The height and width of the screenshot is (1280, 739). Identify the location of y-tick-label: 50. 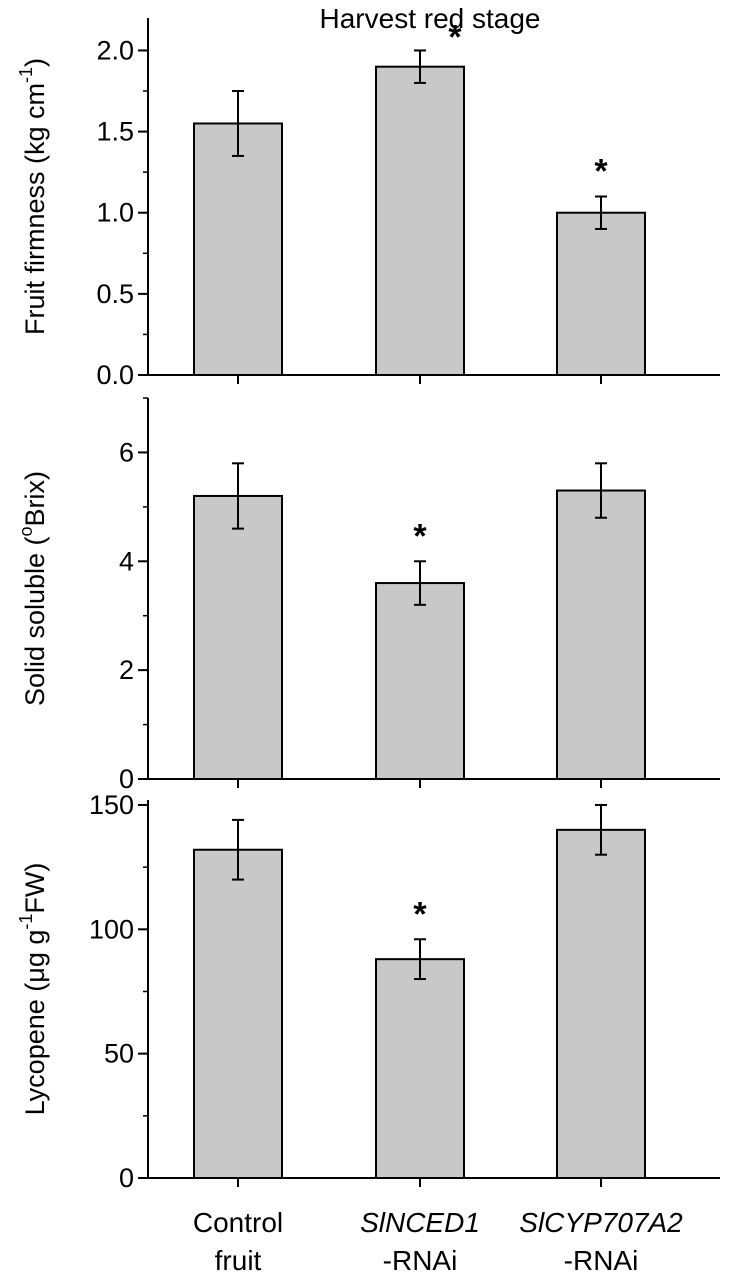
(119, 1054).